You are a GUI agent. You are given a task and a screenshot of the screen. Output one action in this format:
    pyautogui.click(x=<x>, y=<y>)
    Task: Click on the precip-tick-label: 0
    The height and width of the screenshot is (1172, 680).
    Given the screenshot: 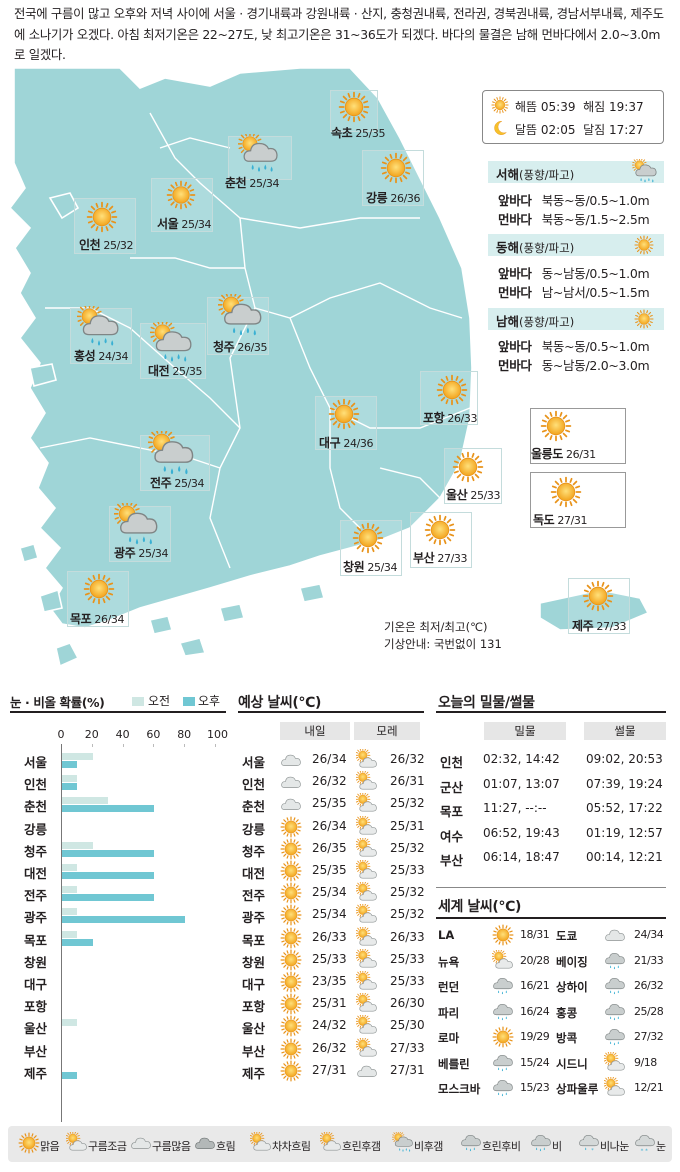 What is the action you would take?
    pyautogui.click(x=61, y=734)
    